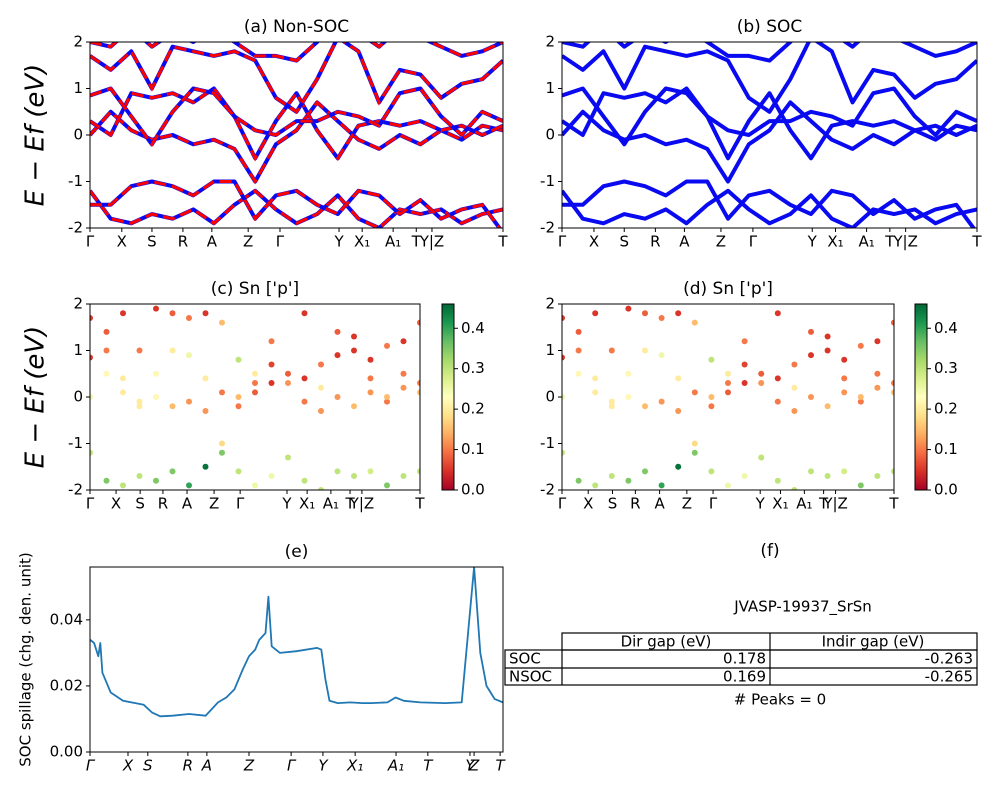 Image resolution: width=1000 pixels, height=800 pixels. What do you see at coordinates (588, 504) in the screenshot?
I see `x-tick-label: X` at bounding box center [588, 504].